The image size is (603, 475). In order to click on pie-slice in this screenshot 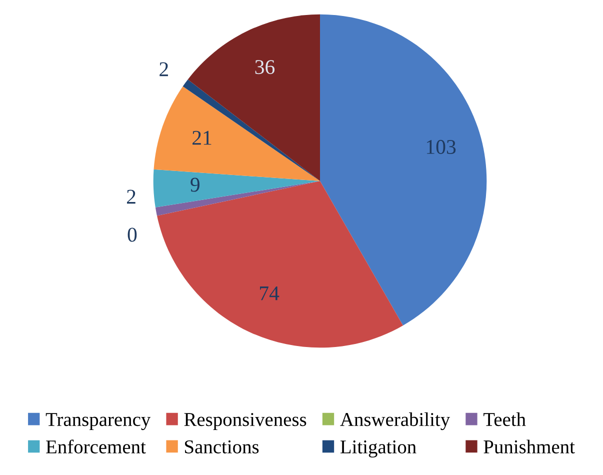, I will do `click(236, 188)`.